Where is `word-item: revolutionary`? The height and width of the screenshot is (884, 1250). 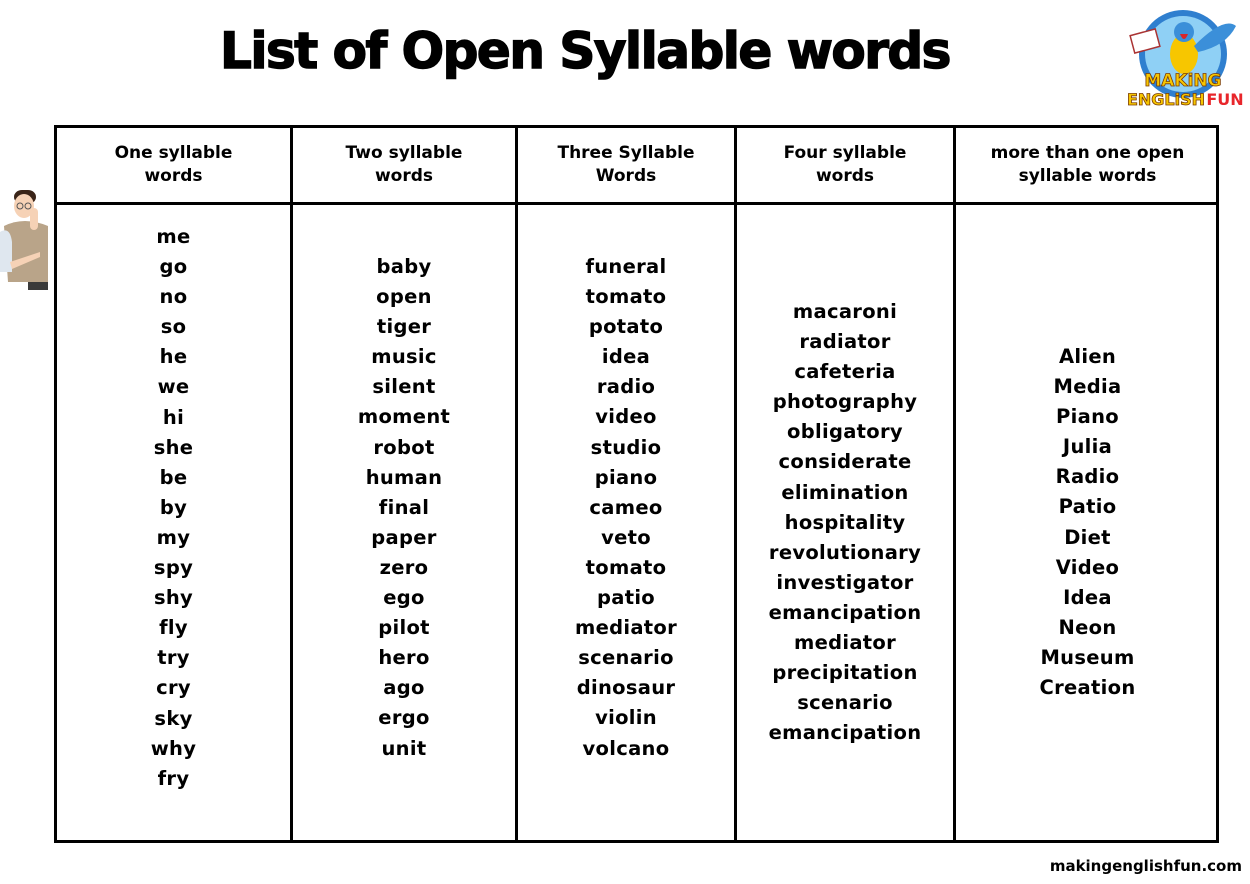
word-item: revolutionary is located at coordinates (845, 552).